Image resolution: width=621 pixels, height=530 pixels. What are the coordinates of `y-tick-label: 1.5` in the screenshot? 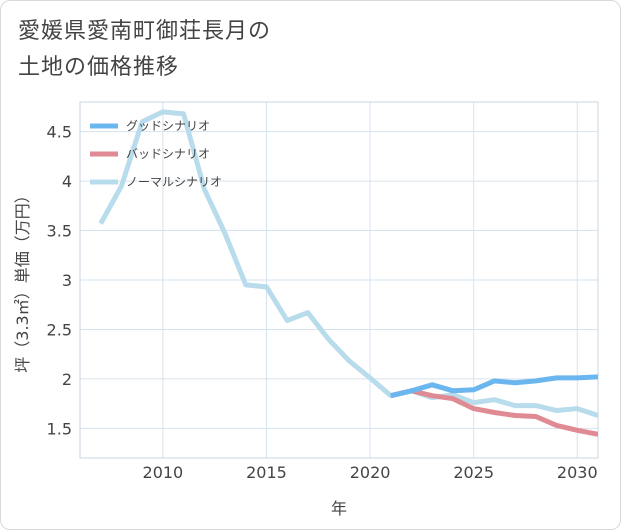 It's located at (59, 428).